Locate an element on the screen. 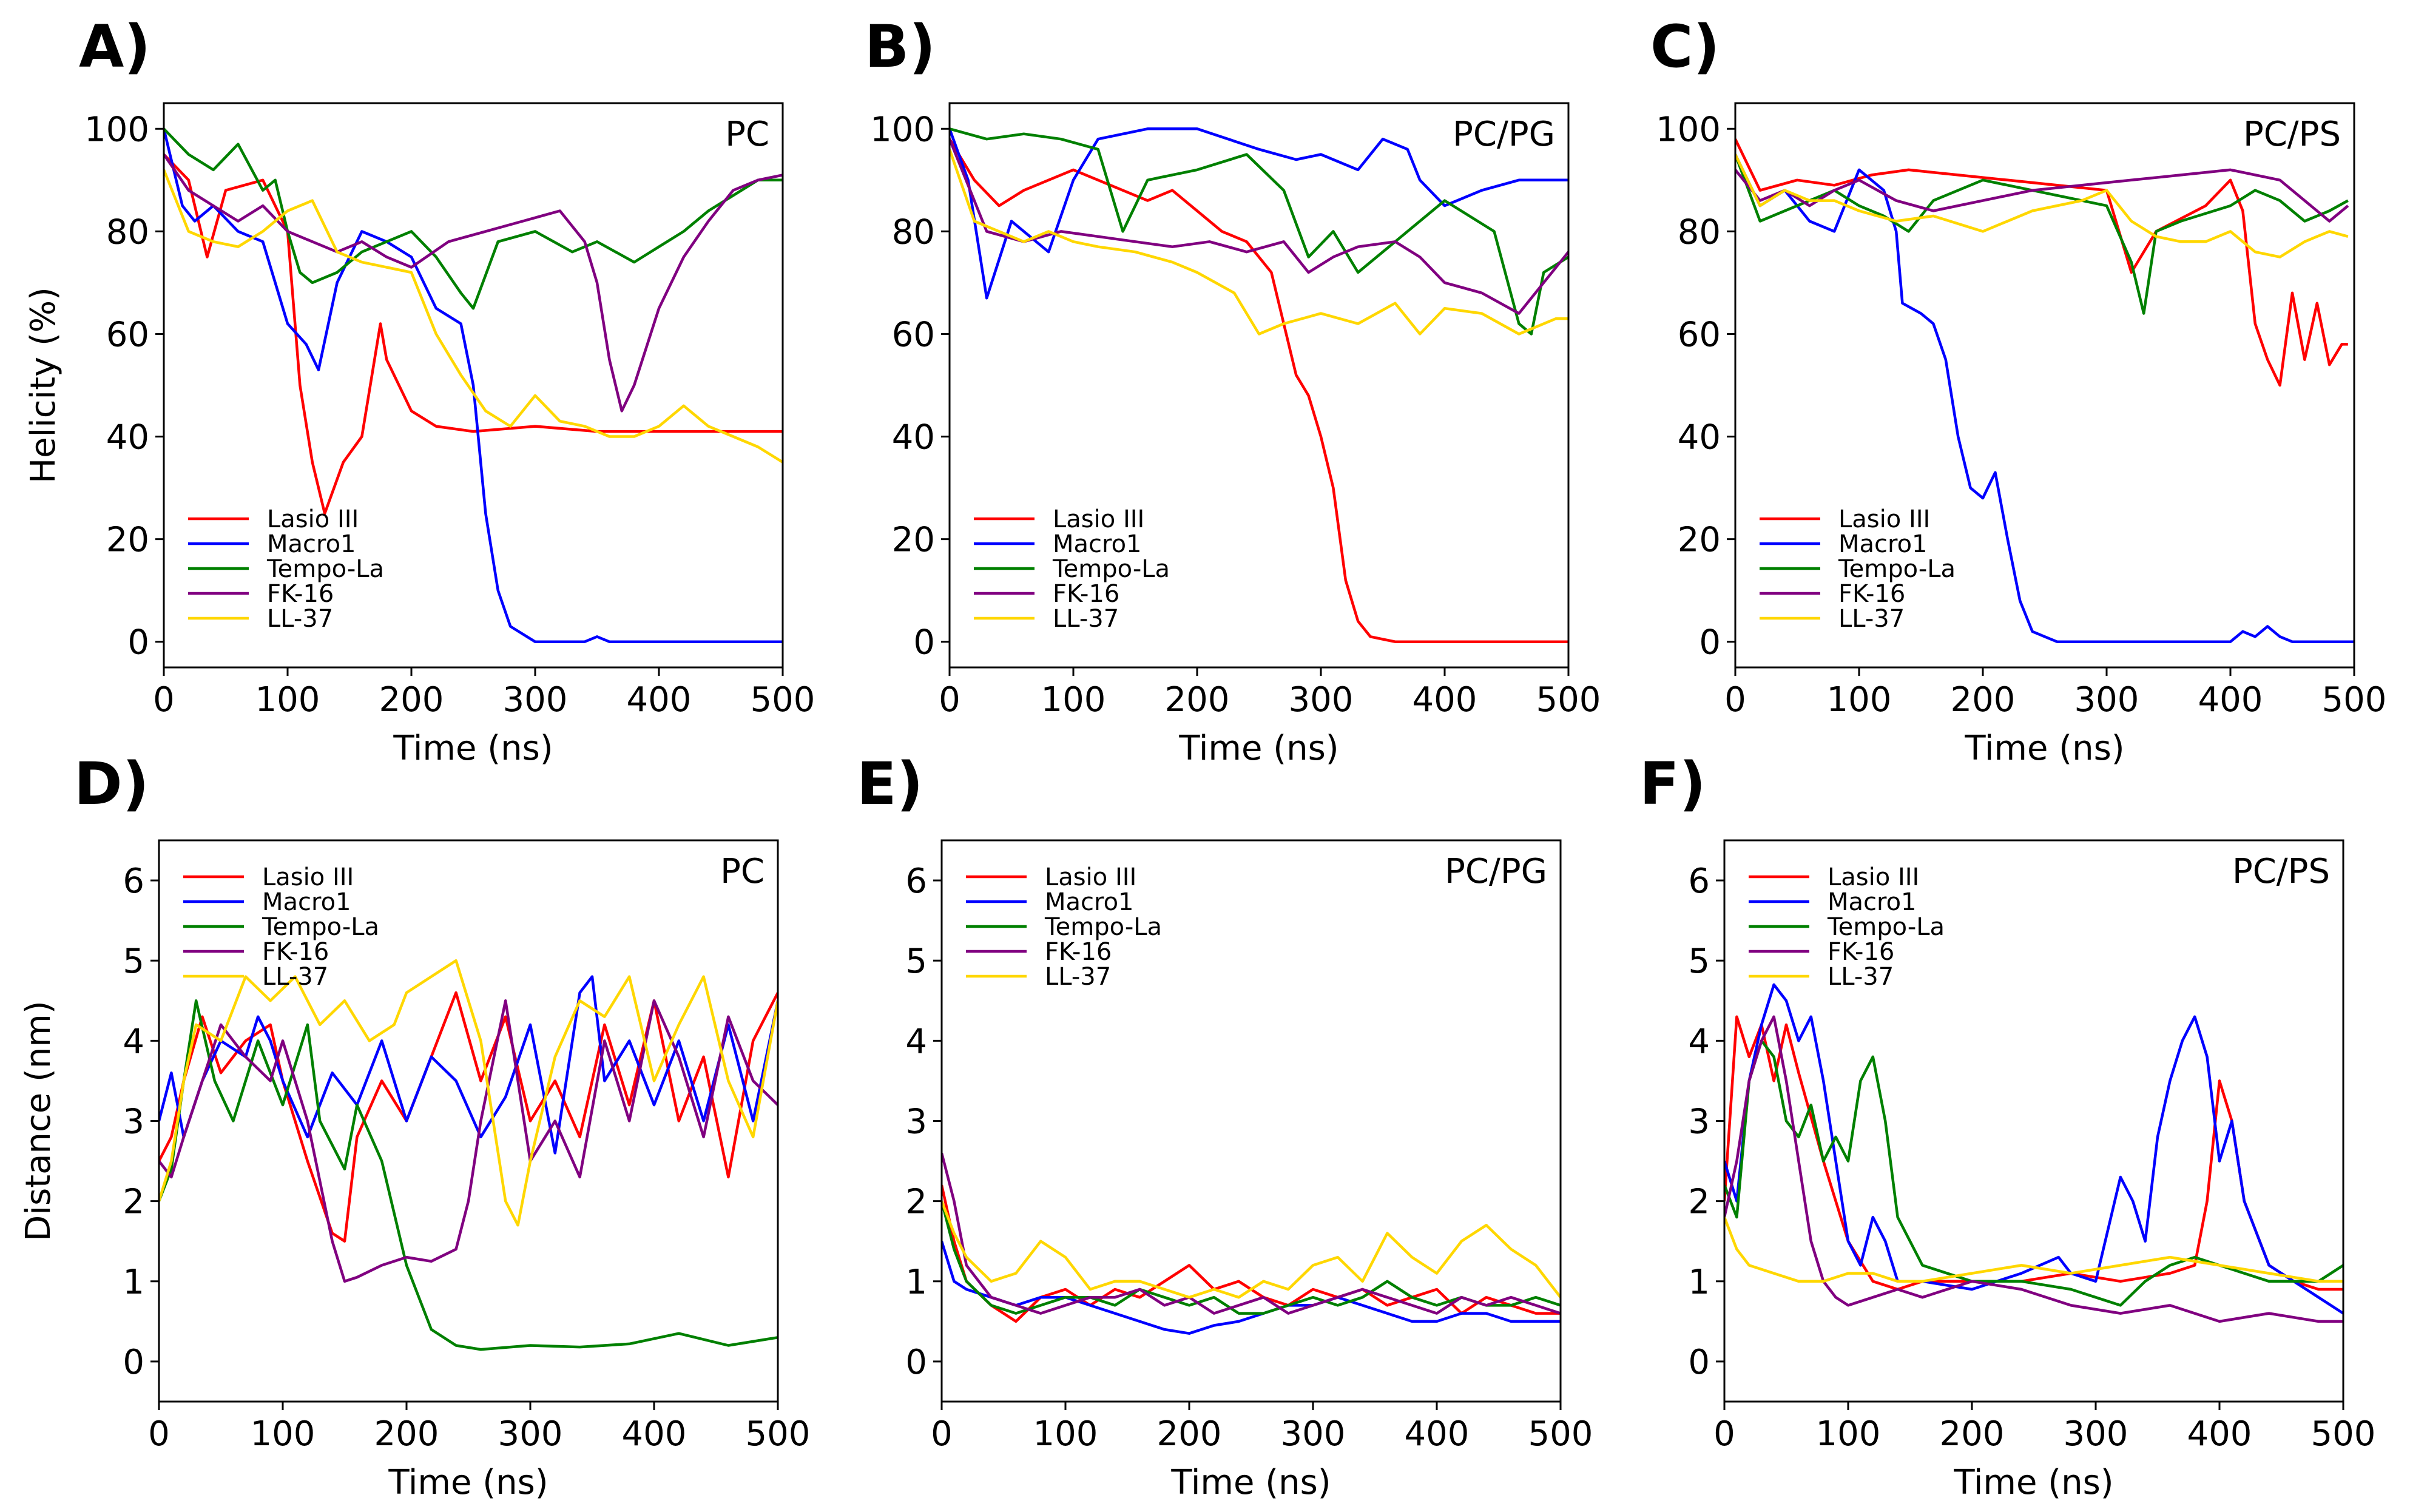 This screenshot has width=2410, height=1512. panel-letter: D) is located at coordinates (111, 784).